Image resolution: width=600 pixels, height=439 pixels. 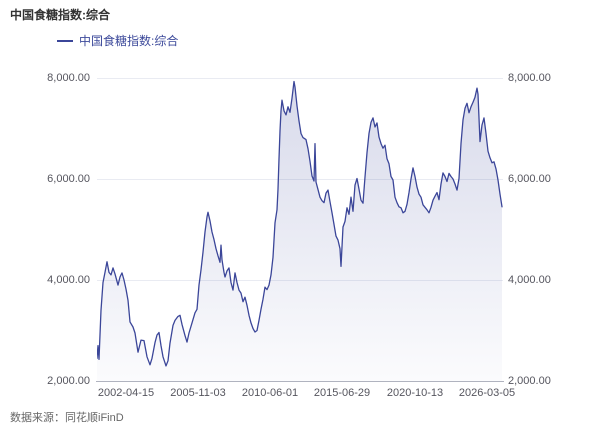 What do you see at coordinates (68, 280) in the screenshot?
I see `y-axis-label-left: 4,000.00` at bounding box center [68, 280].